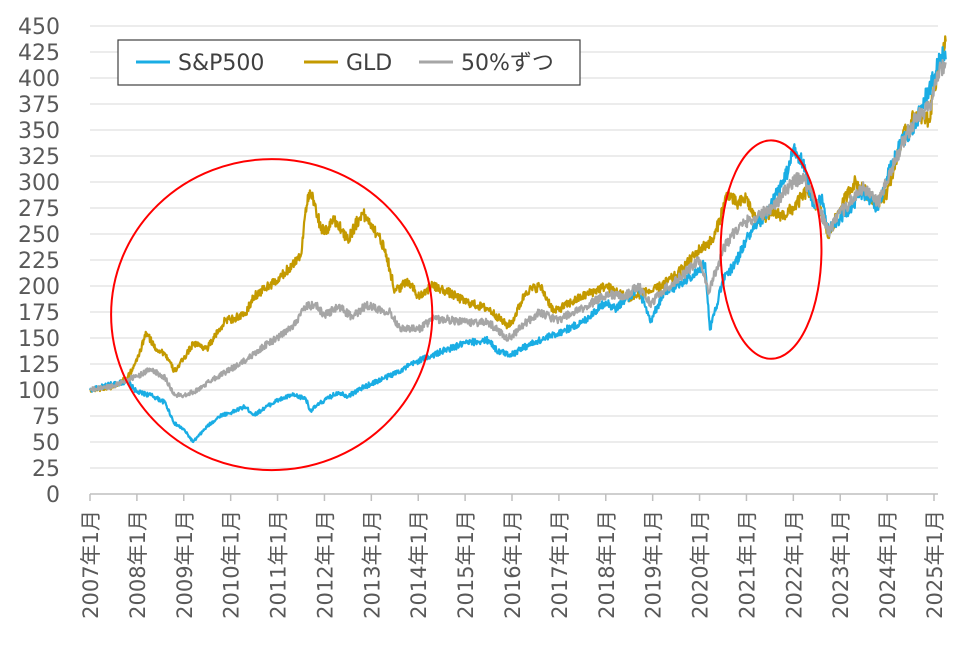  I want to click on x-tick-label: 2013年1月, so click(372, 564).